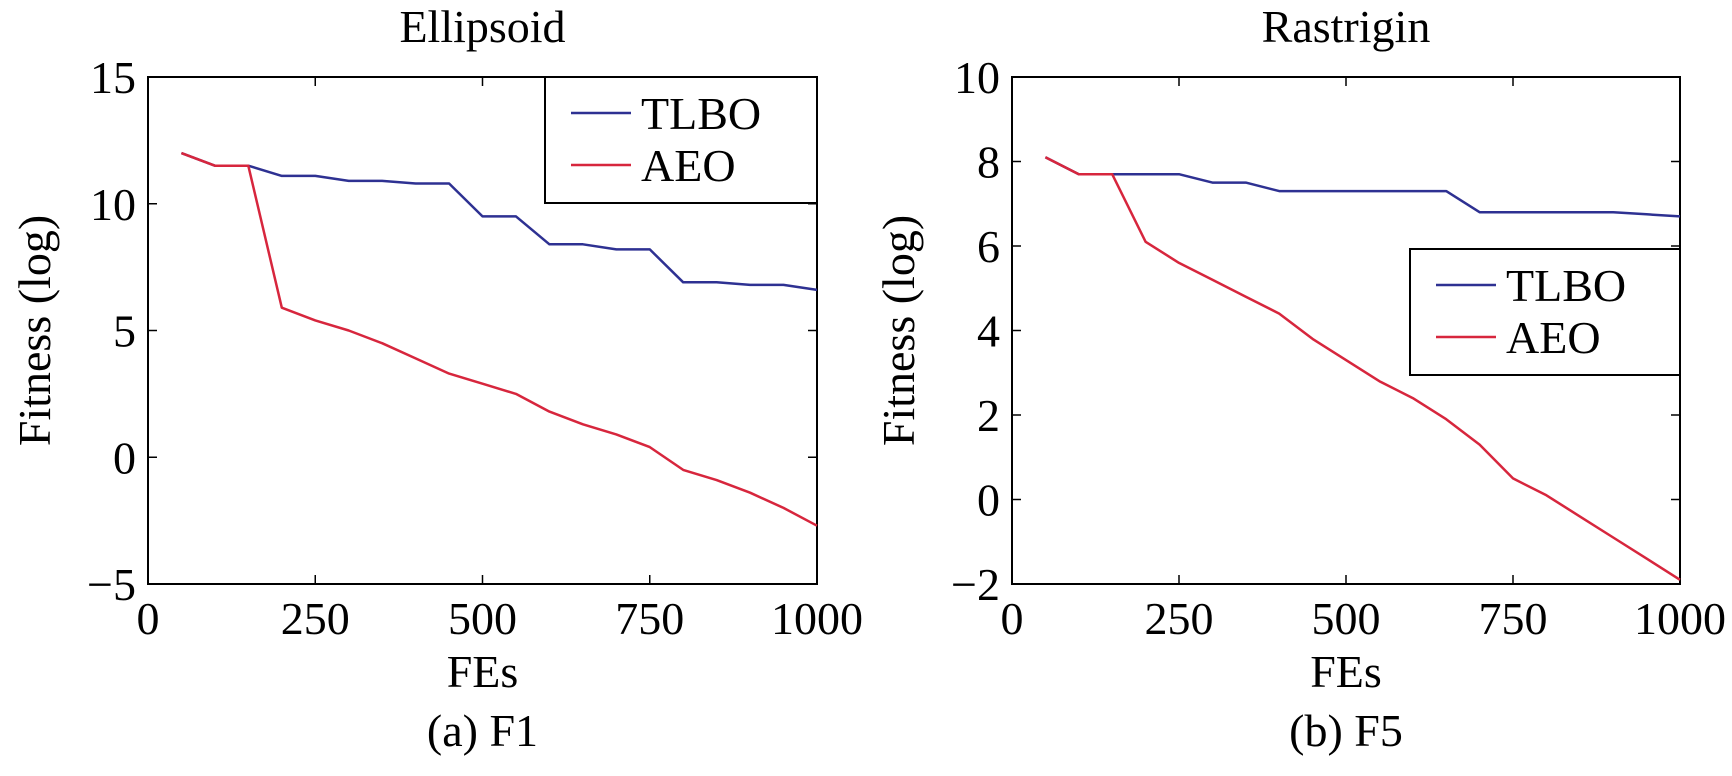  I want to click on y-tick-label: 2, so click(988, 415).